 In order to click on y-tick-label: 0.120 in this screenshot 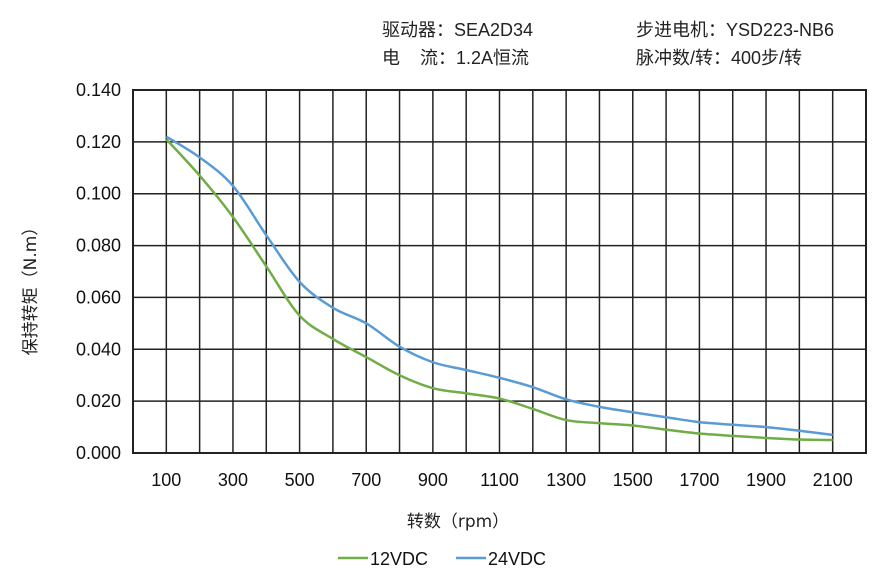, I will do `click(98, 142)`.